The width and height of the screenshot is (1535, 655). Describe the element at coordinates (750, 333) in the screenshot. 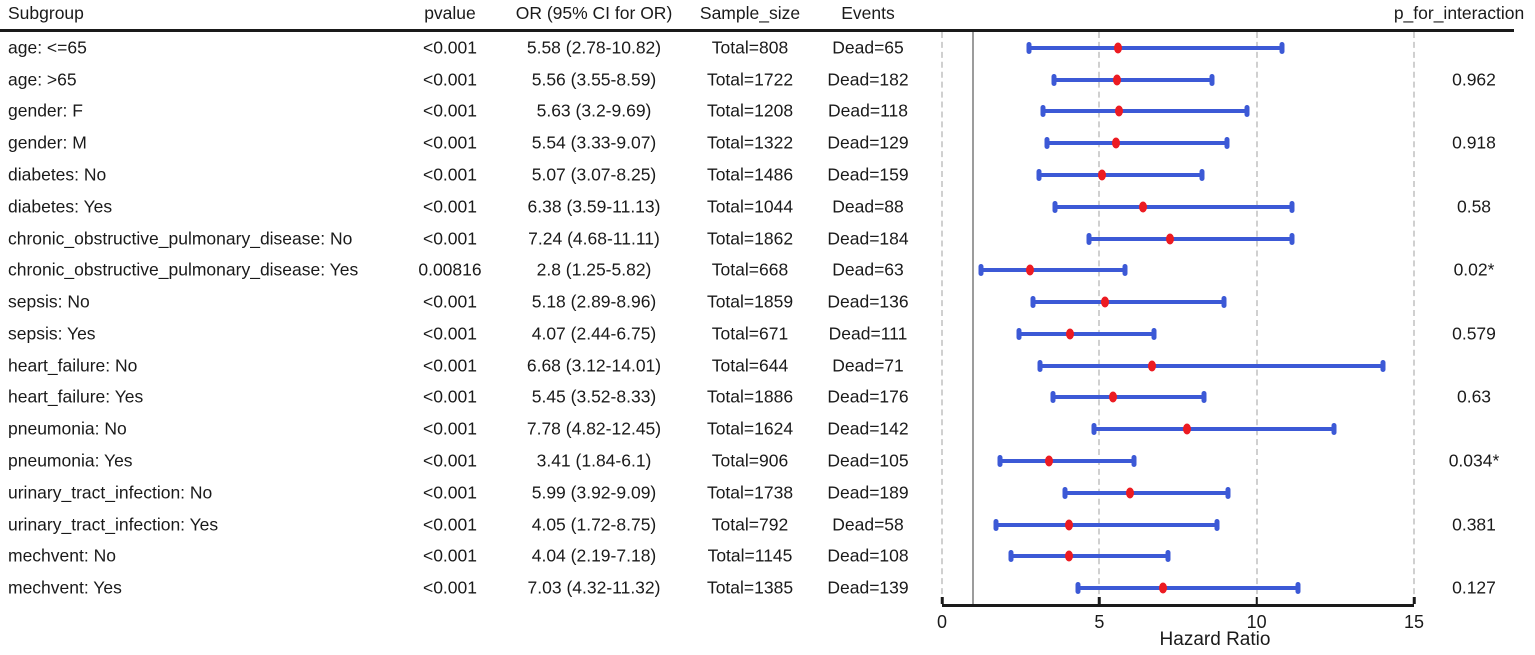

I see `sample-size-cell: Total=671` at that location.